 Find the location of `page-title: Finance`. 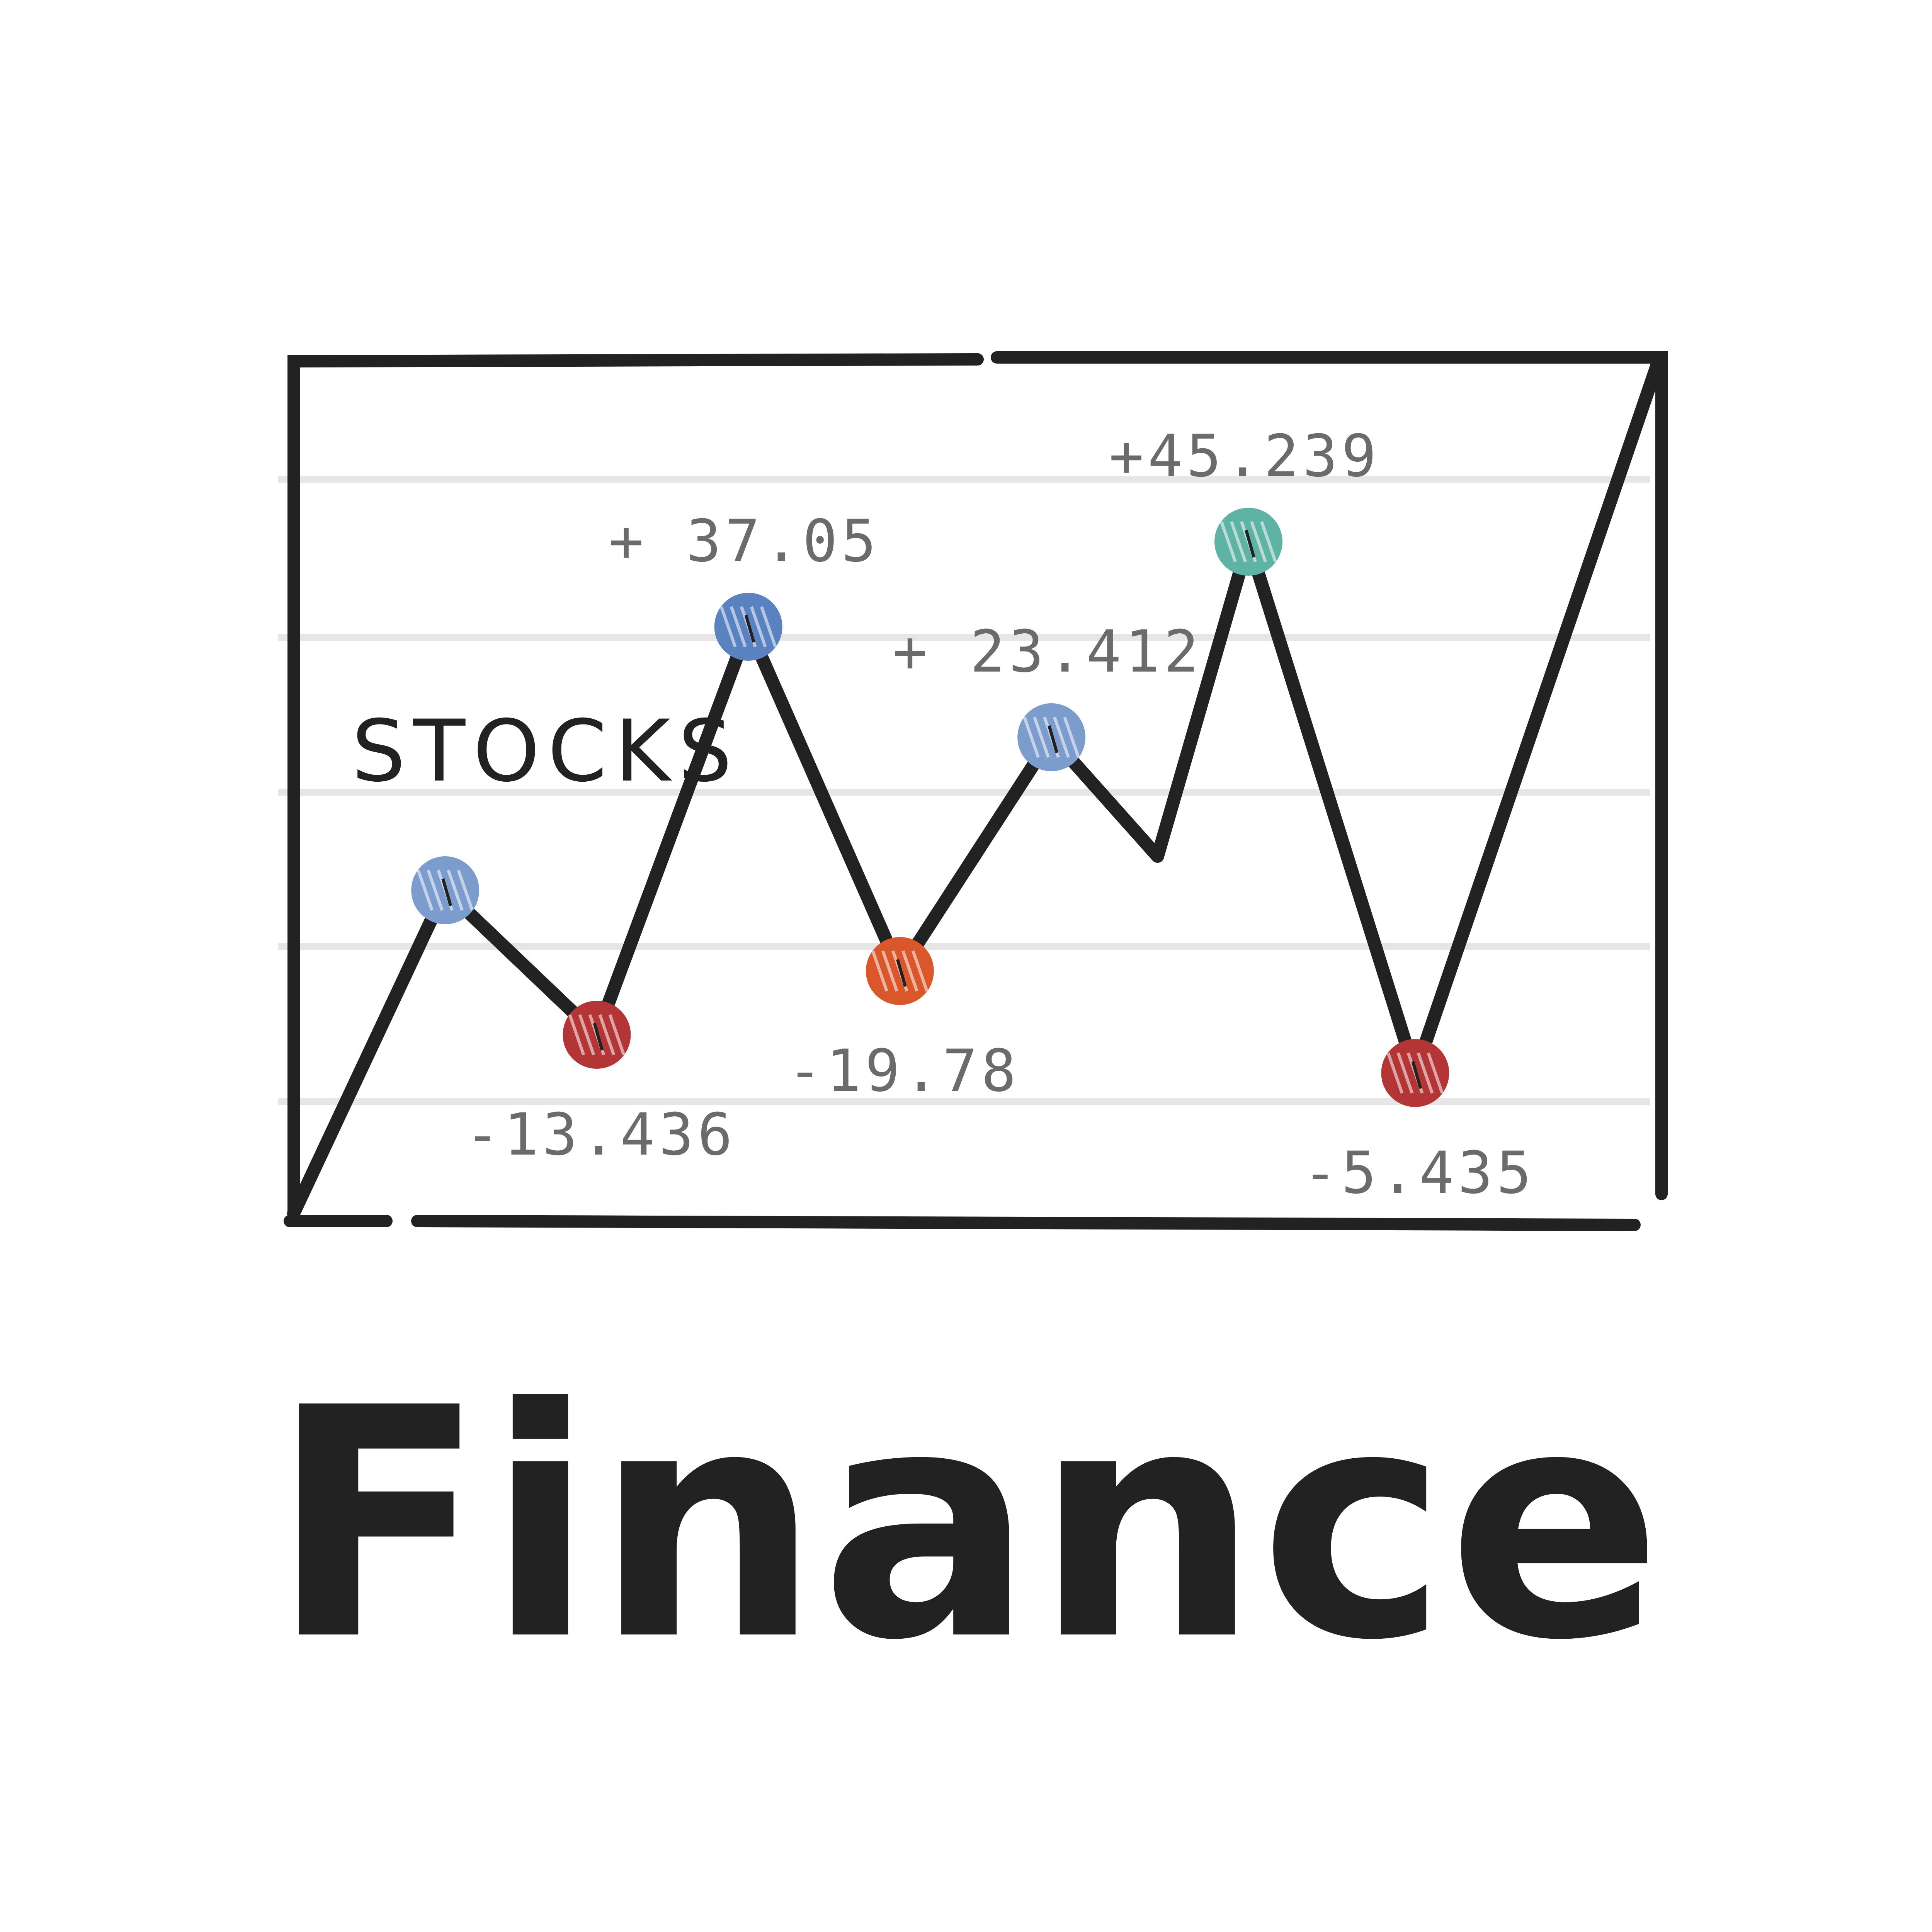

page-title: Finance is located at coordinates (966, 1525).